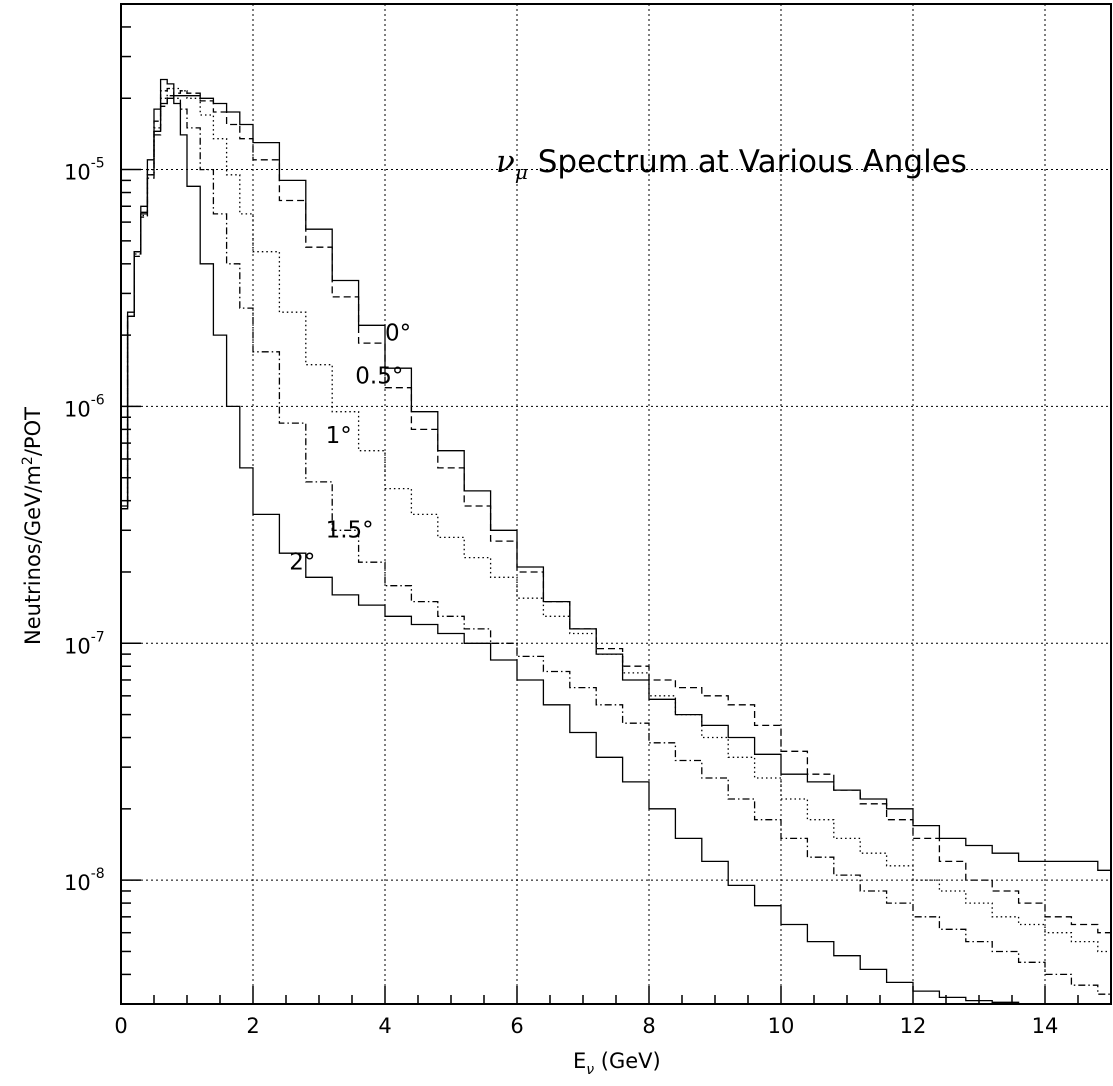 The width and height of the screenshot is (1113, 1086). Describe the element at coordinates (516, 1026) in the screenshot. I see `x-tick-label: 6` at that location.